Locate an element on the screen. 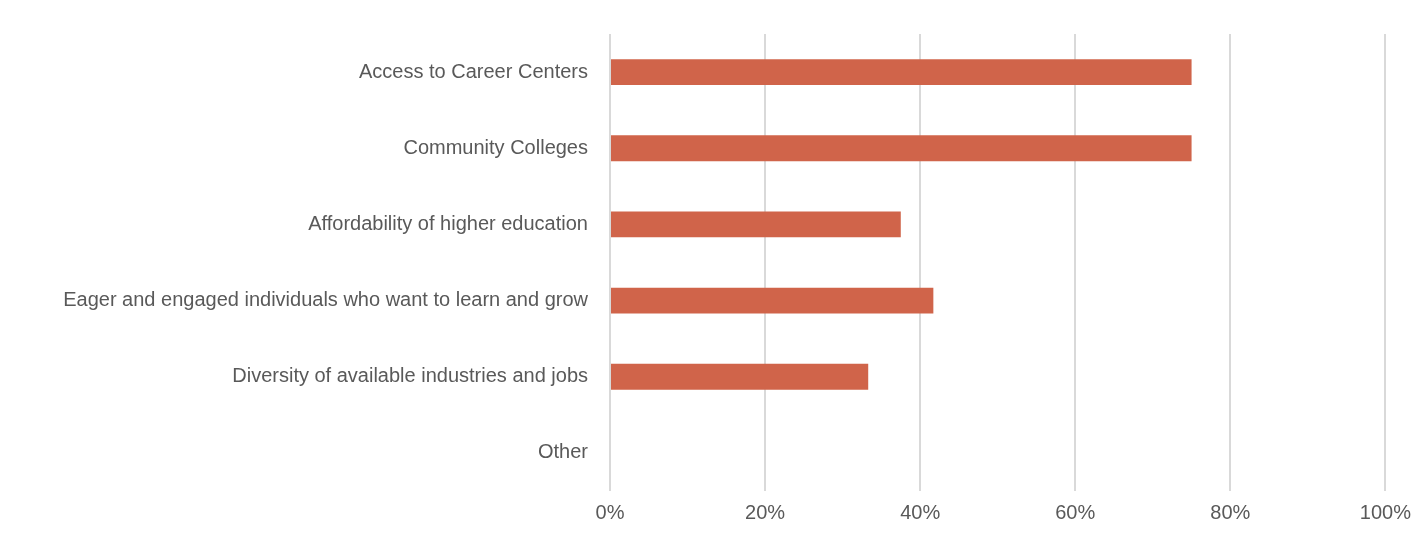 The width and height of the screenshot is (1421, 541). x-tick-label: 60% is located at coordinates (1075, 511).